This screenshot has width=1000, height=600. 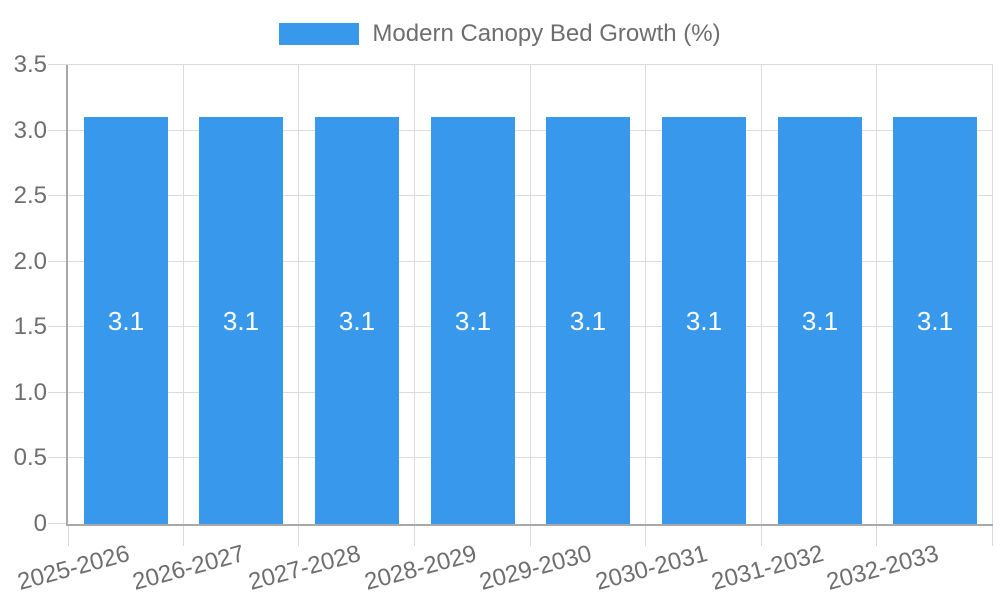 I want to click on y-tick-label: 1.0, so click(x=30, y=392).